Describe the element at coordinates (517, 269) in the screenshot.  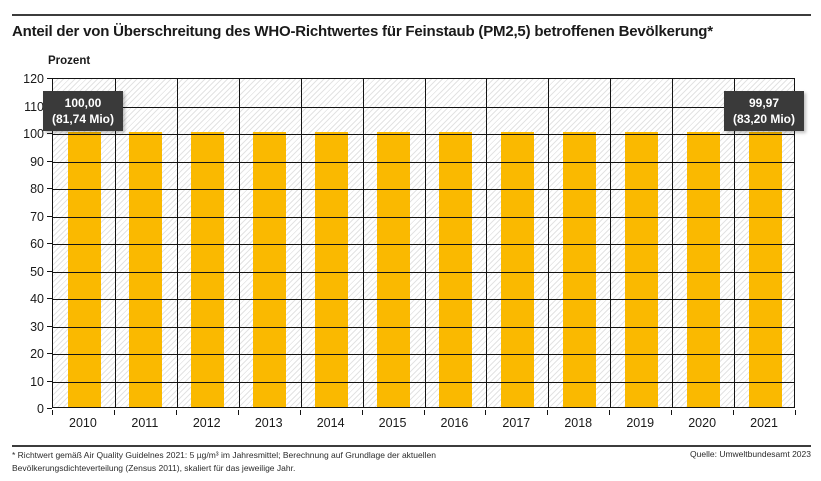
I see `bar-2017` at that location.